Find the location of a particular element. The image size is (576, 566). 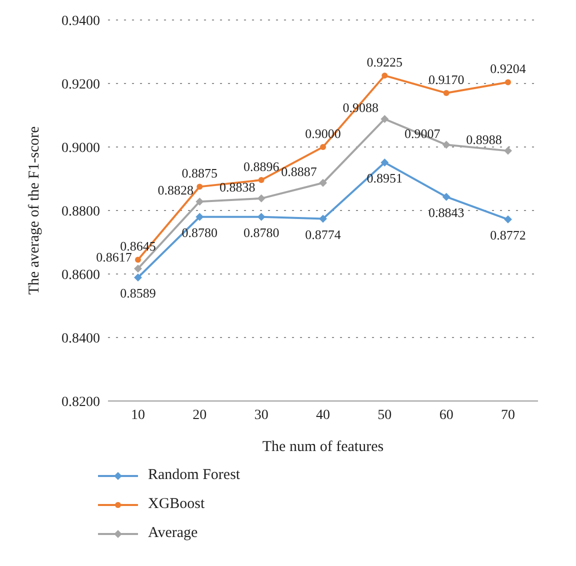

data-label: 0.8843 is located at coordinates (446, 212).